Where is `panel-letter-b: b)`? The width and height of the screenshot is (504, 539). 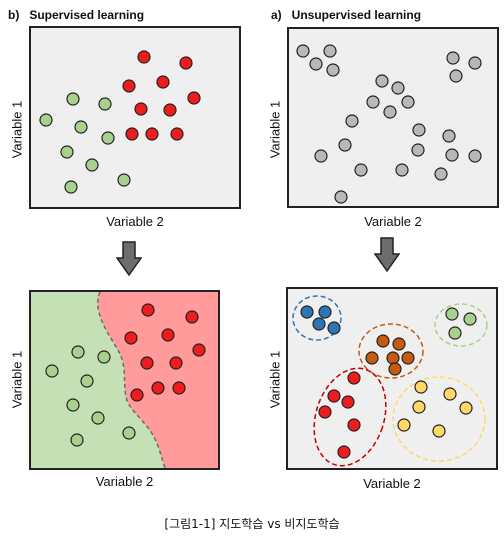 panel-letter-b: b) is located at coordinates (14, 15).